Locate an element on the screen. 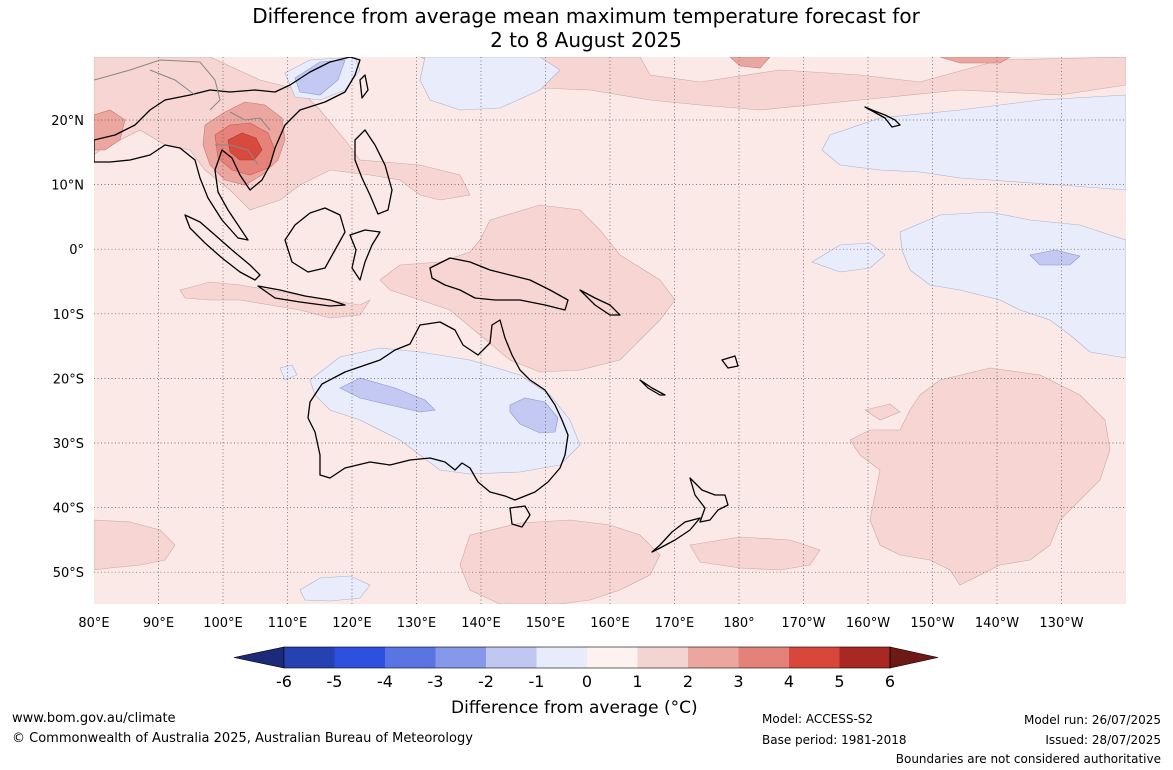 This screenshot has height=770, width=1173. latitude-axis: 20°N 10°N 0° 10°S 20°S 30°S 40°S 50°S is located at coordinates (67, 347).